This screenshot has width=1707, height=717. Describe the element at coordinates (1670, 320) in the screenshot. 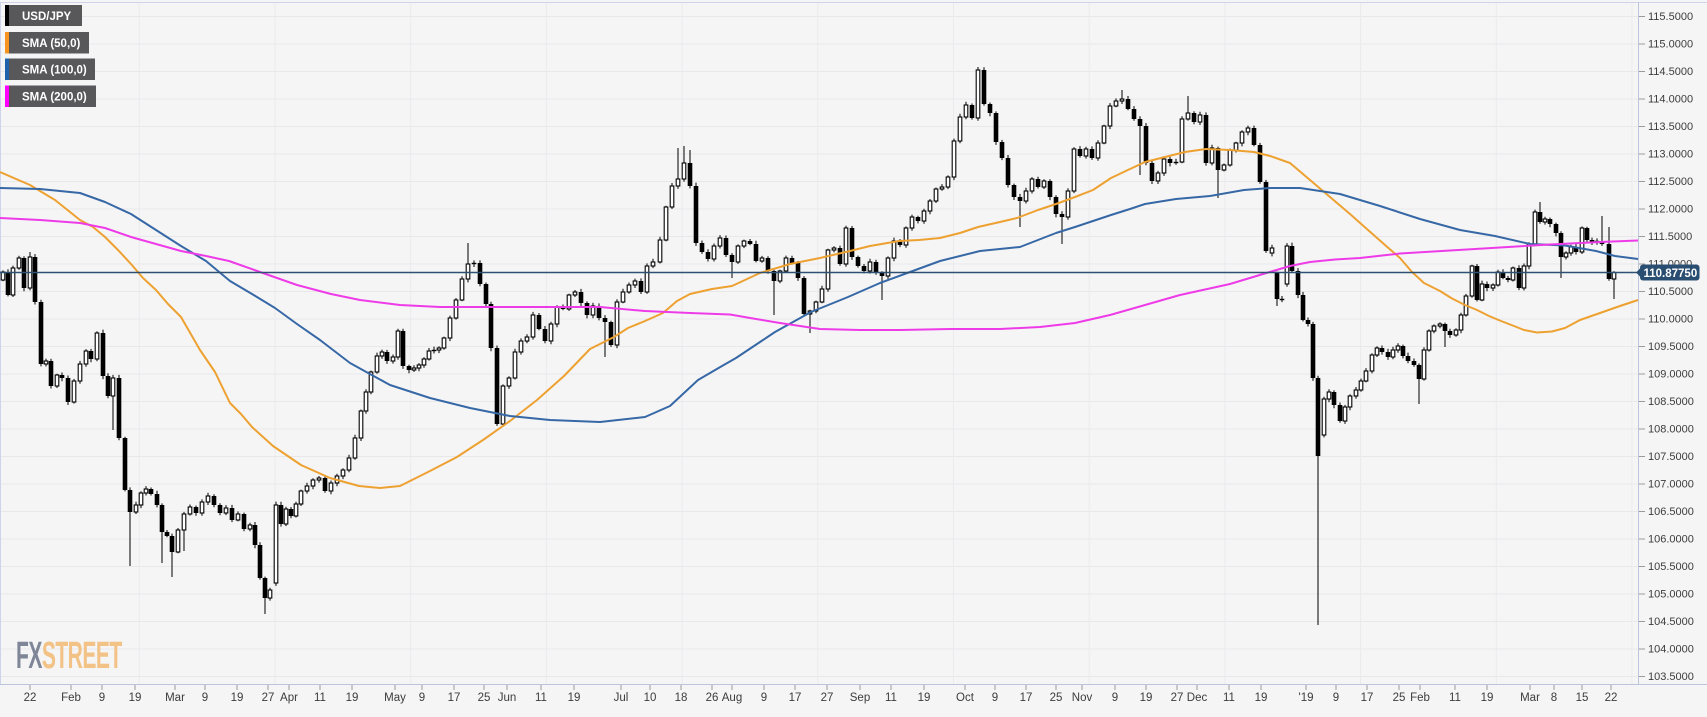

I see `svg-text: 110.0000` at that location.